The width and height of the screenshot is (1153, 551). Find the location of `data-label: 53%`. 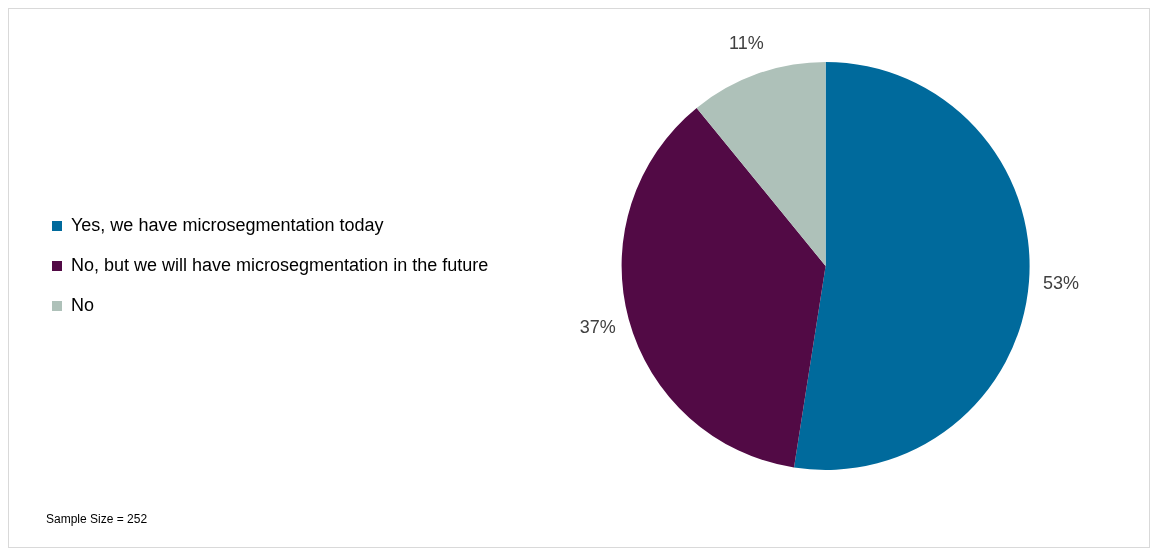

data-label: 53% is located at coordinates (1060, 283).